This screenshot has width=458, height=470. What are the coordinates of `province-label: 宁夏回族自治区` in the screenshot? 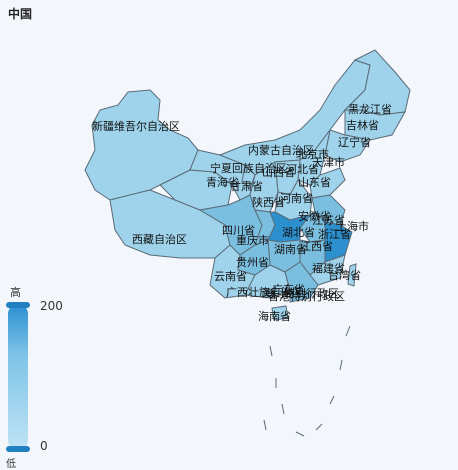 It's located at (248, 168).